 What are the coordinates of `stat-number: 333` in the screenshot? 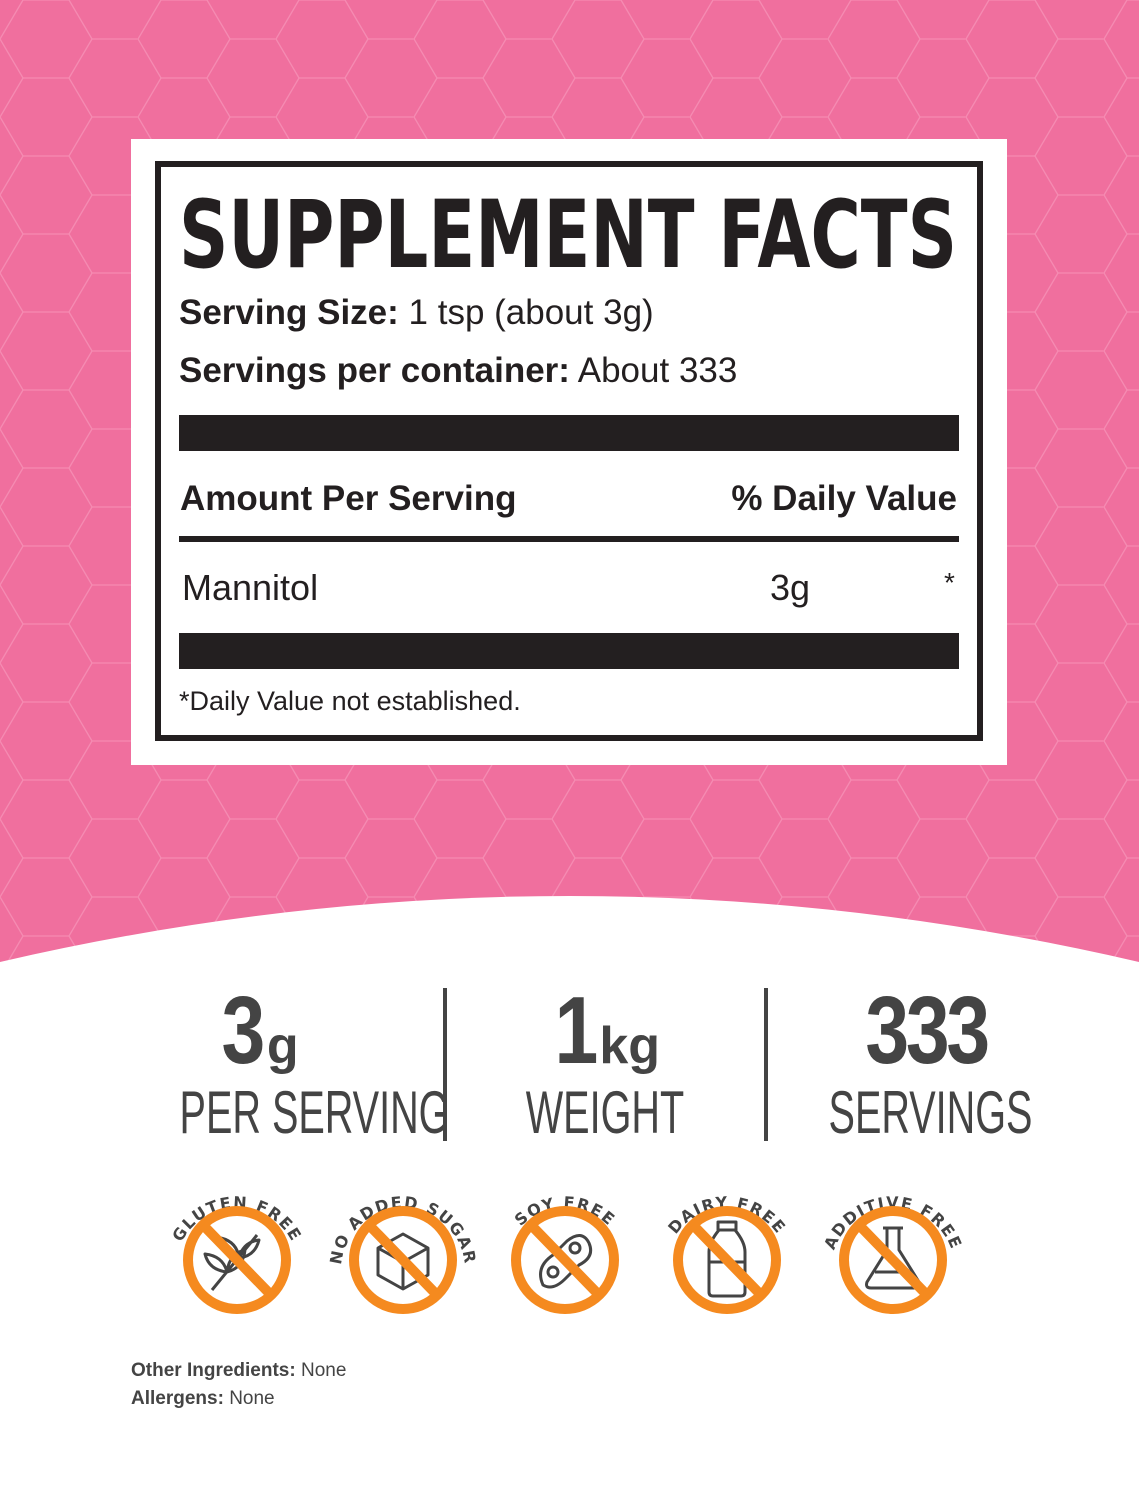 It's located at (927, 1030).